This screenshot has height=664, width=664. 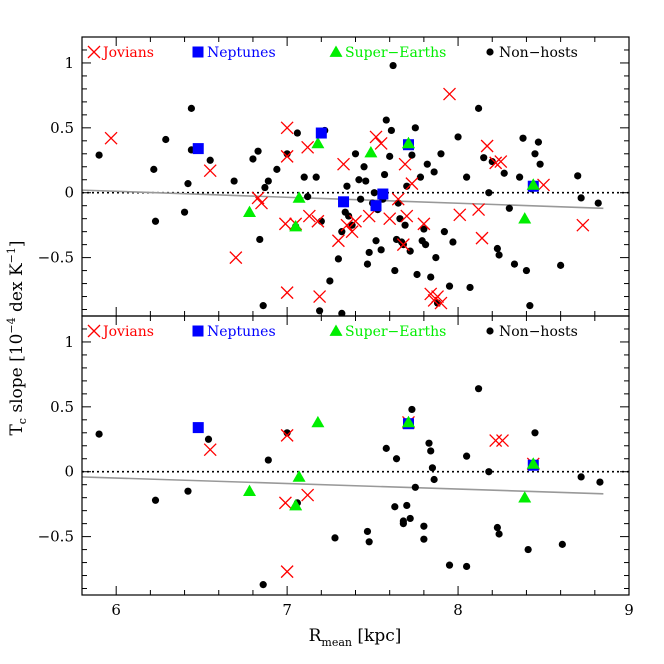 I want to click on jovians-legend-label: Jovians, so click(x=127, y=53).